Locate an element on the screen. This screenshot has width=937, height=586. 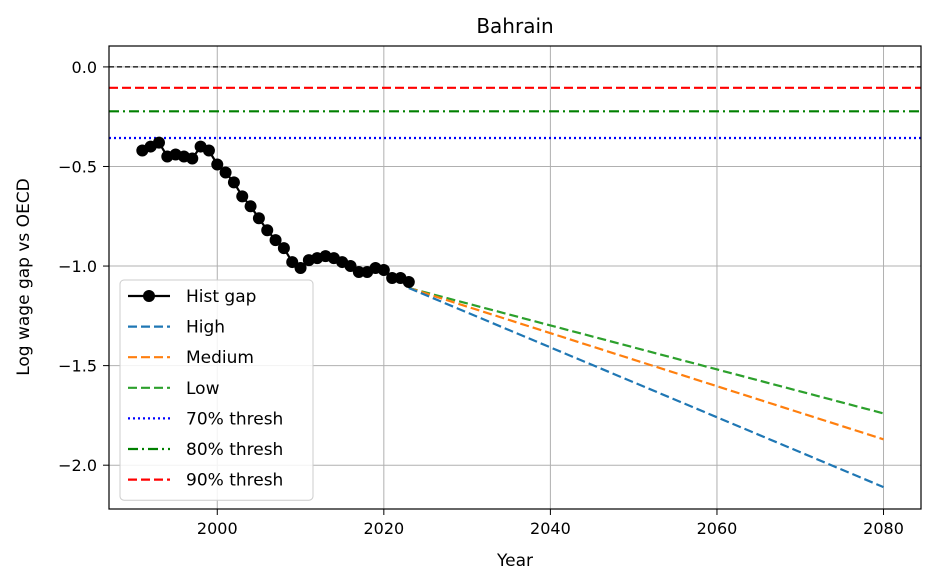
legend-label: 90% thresh is located at coordinates (234, 481).